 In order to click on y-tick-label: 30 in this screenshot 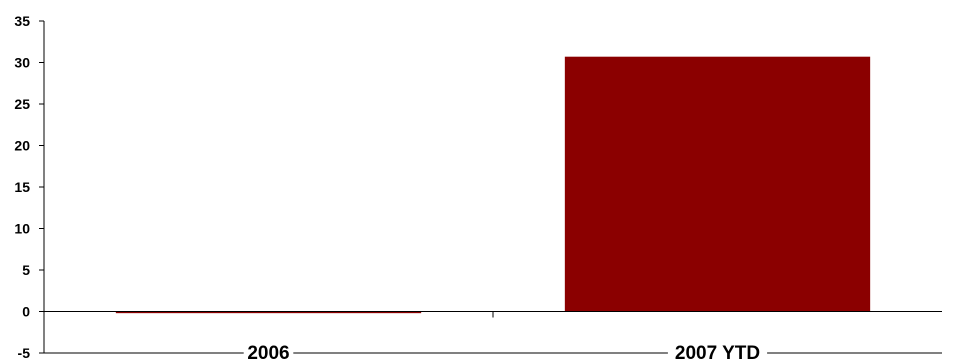, I will do `click(22, 63)`.